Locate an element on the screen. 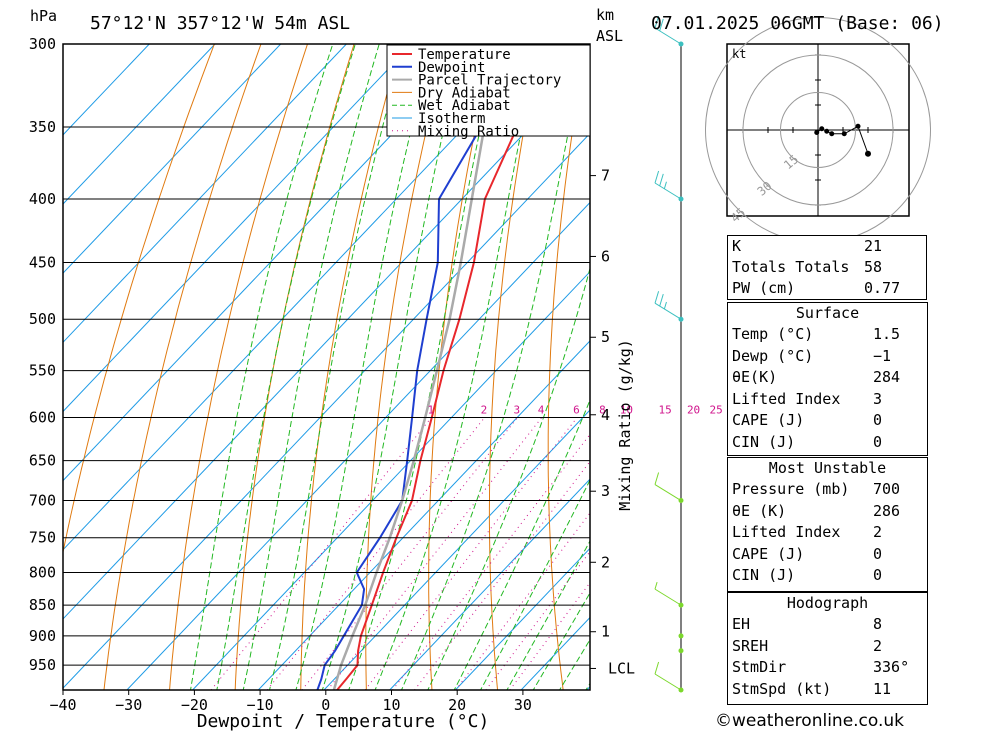  row-label: SREH is located at coordinates (750, 645).